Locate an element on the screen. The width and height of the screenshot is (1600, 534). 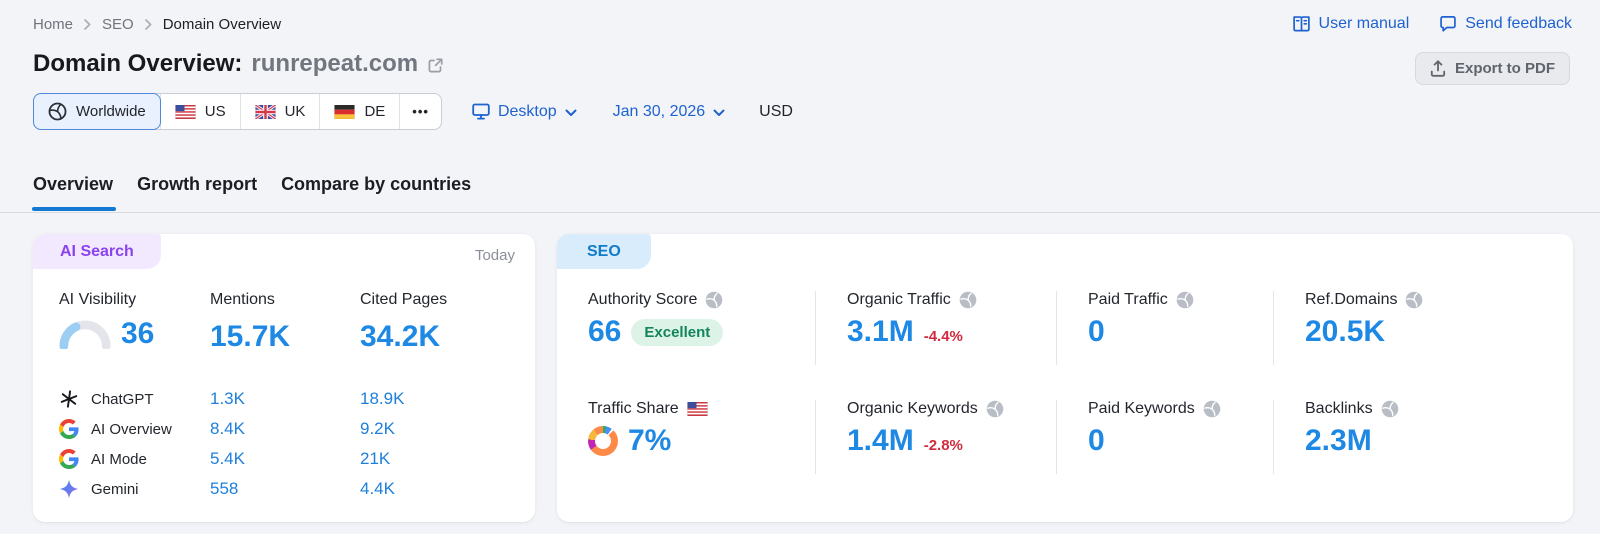
row-cited-pages-value: 9.2K is located at coordinates (377, 428).